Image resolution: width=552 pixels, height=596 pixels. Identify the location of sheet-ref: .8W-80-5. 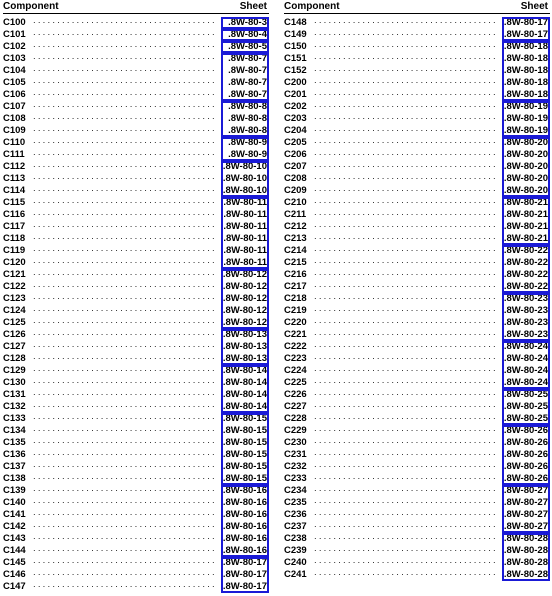
(247, 46).